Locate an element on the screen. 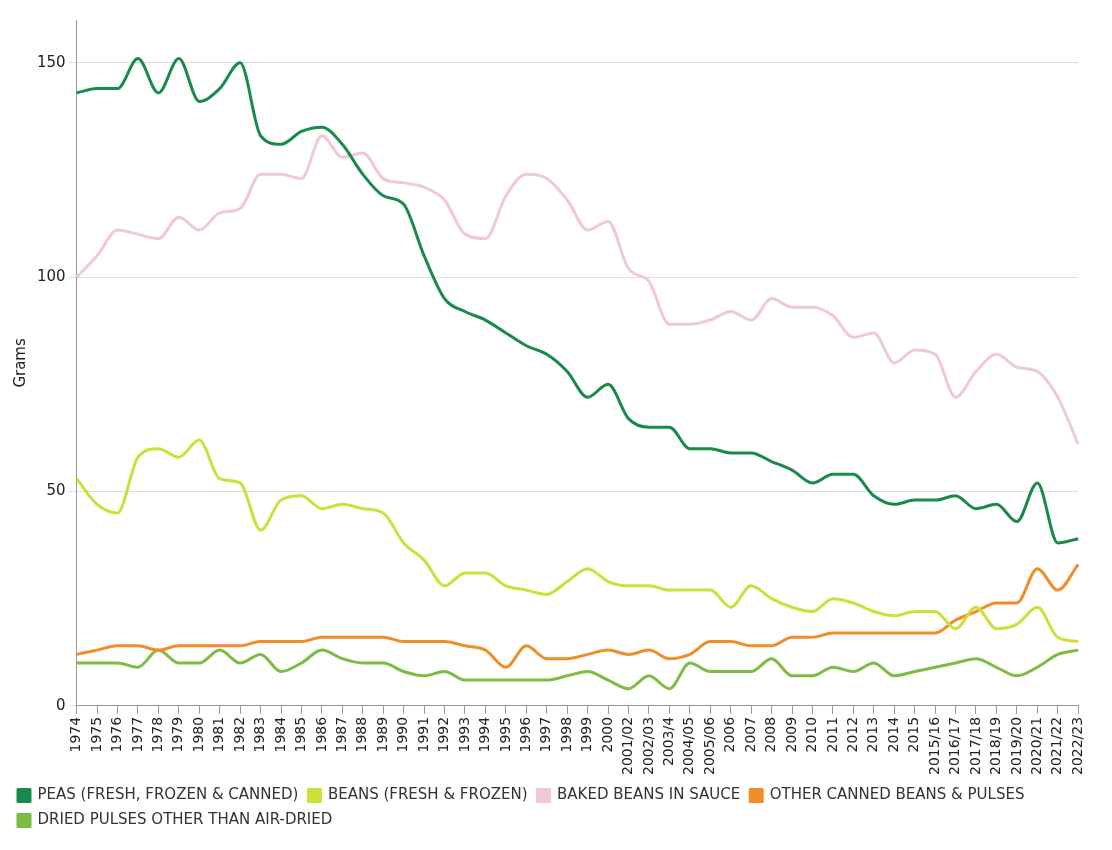  x-tick-label: 2014 is located at coordinates (892, 734).